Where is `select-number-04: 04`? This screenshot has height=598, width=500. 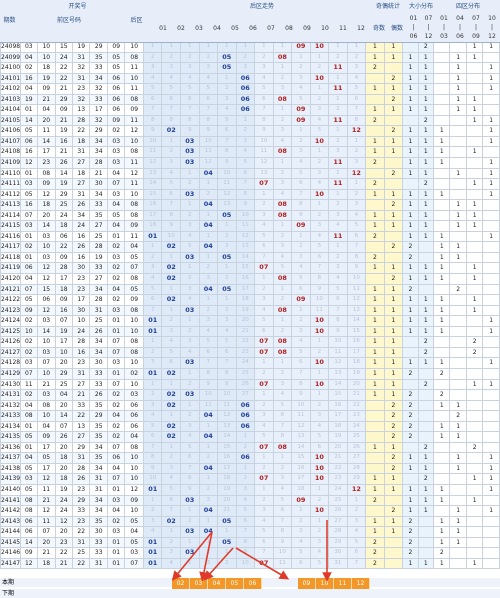 select-number-04: 04 is located at coordinates (217, 583).